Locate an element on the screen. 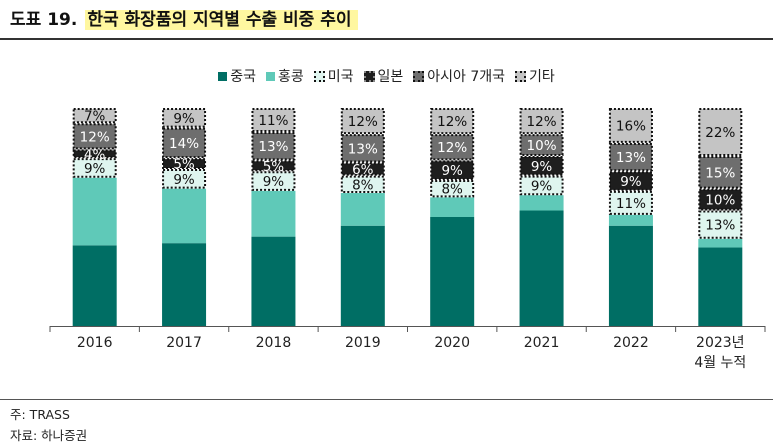 This screenshot has width=773, height=447. data-label-asia7: 14% is located at coordinates (184, 144).